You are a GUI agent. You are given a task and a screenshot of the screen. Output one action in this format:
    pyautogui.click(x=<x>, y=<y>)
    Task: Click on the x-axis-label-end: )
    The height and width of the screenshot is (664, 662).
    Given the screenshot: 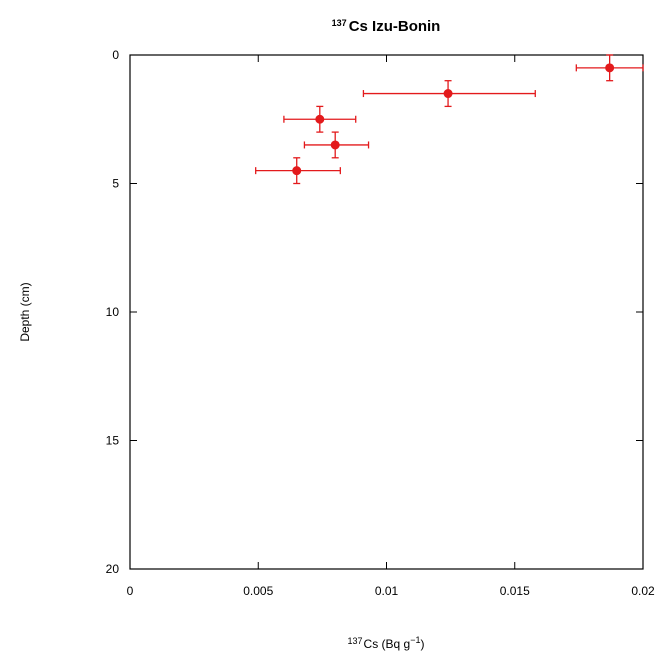 What is the action you would take?
    pyautogui.click(x=422, y=644)
    